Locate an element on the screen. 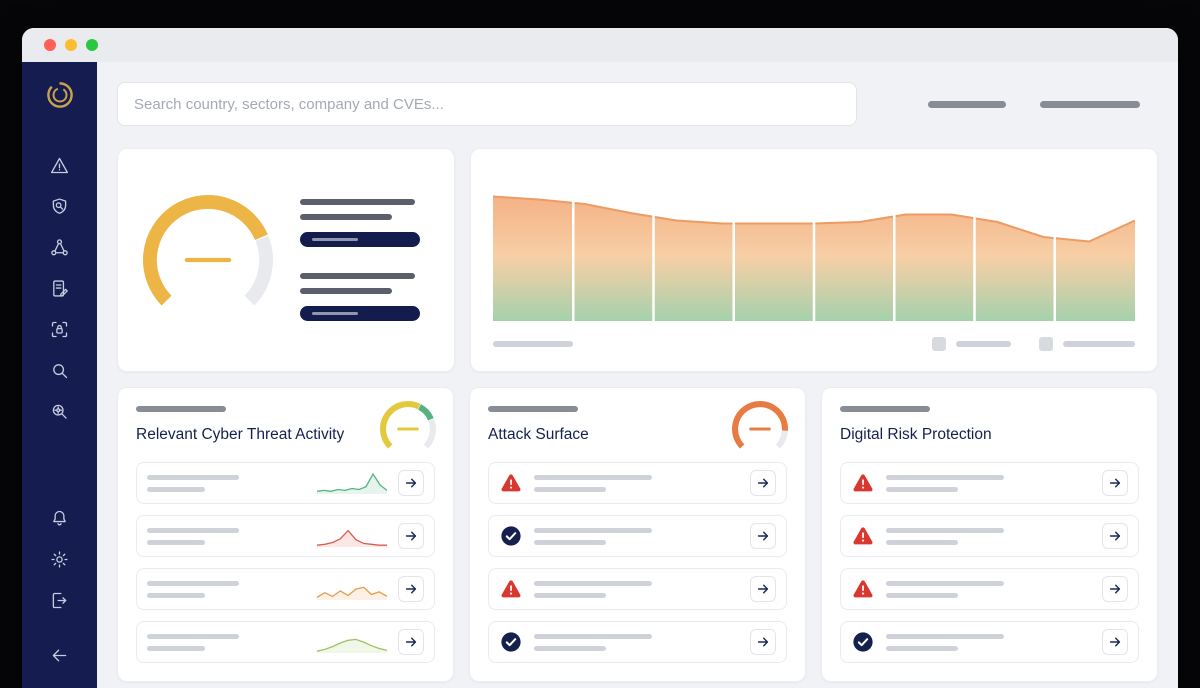 Image resolution: width=1200 pixels, height=688 pixels. threat-activity-gauge is located at coordinates (408, 425).